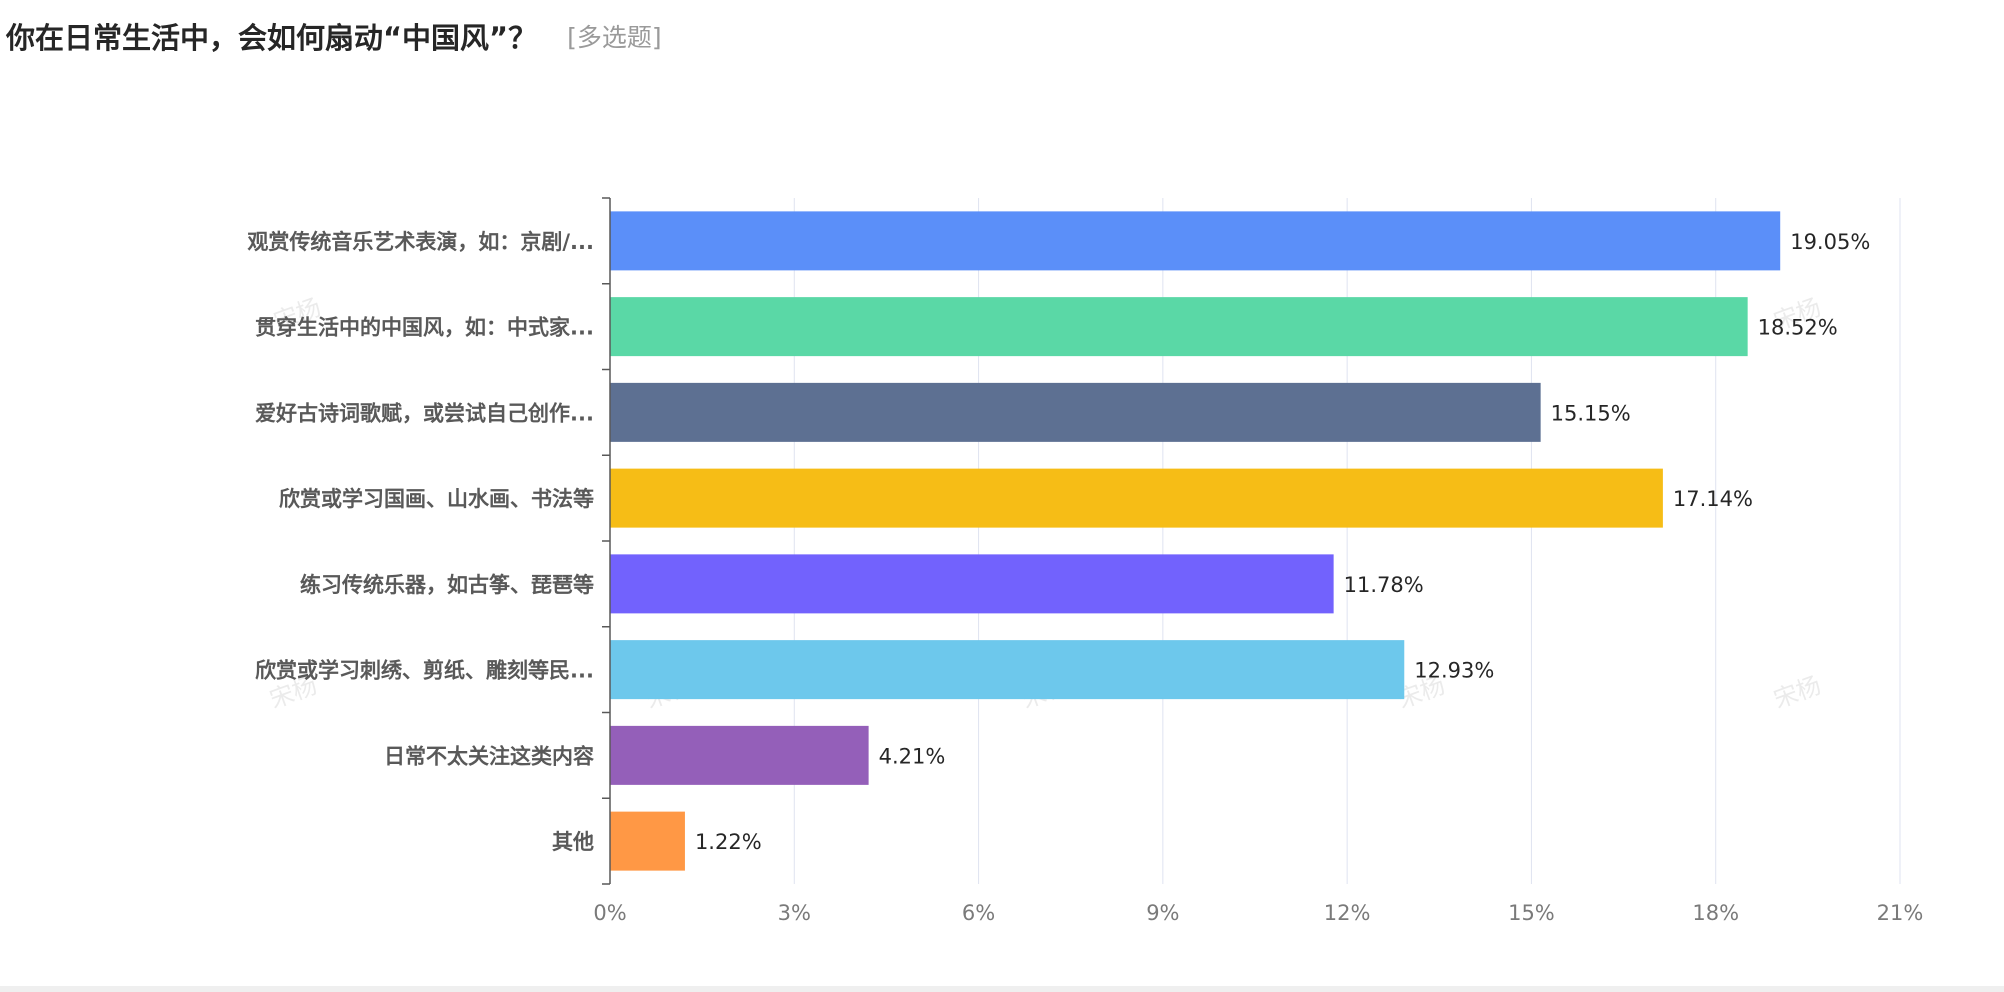  Describe the element at coordinates (1715, 913) in the screenshot. I see `x-tick-label-6: 18%` at that location.